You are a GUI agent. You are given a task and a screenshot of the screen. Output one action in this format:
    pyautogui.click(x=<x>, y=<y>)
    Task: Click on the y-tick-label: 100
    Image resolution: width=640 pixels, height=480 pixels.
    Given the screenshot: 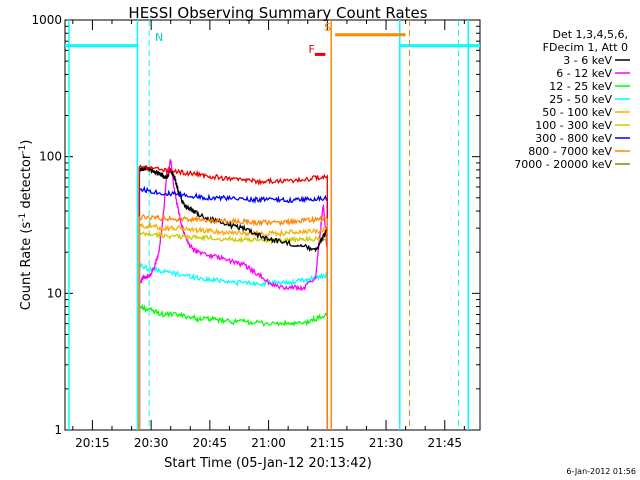 What is the action you would take?
    pyautogui.click(x=50, y=157)
    